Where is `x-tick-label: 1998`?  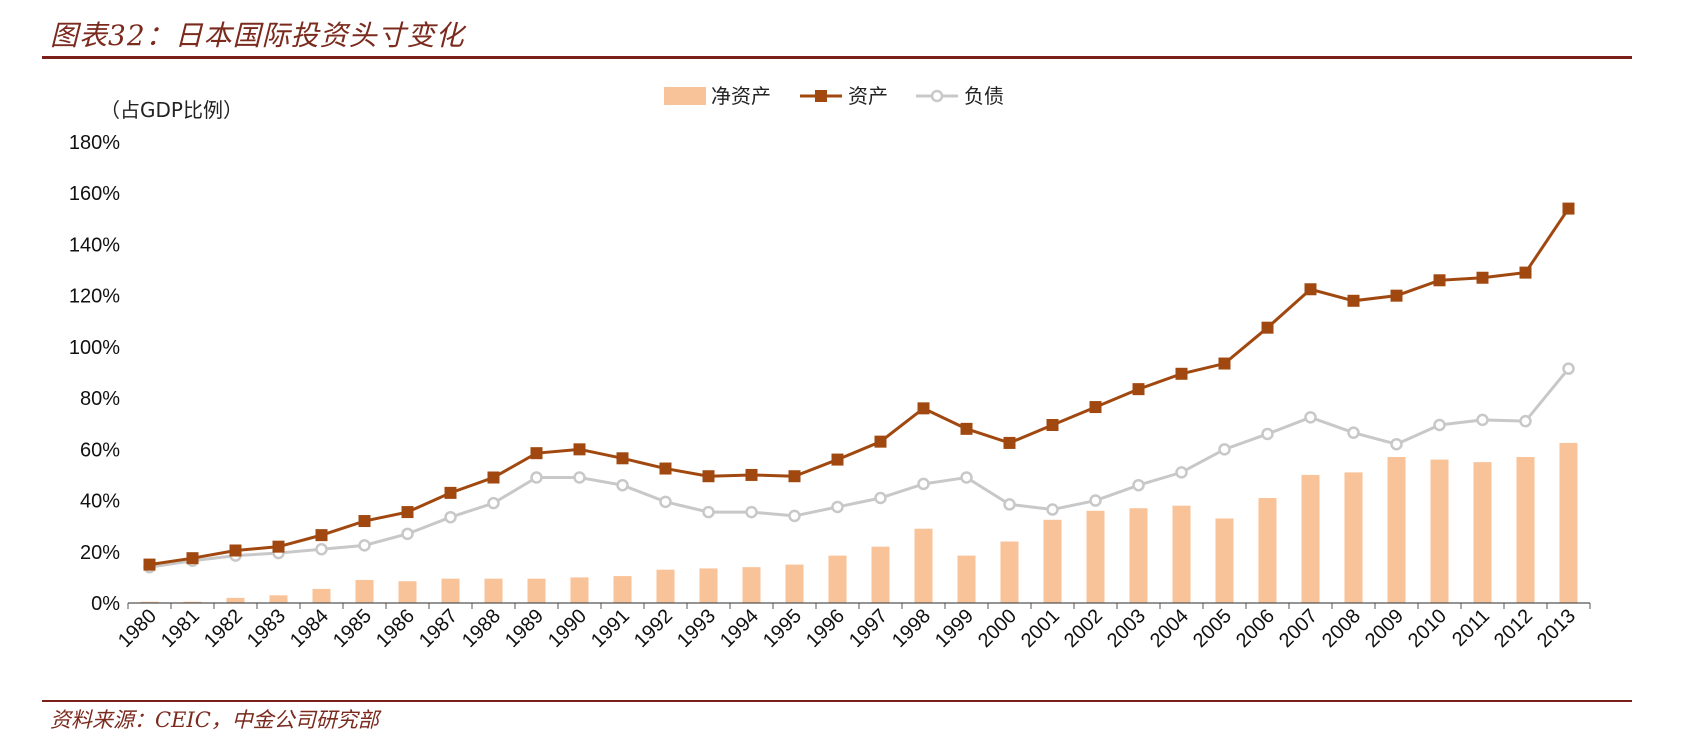 x-tick-label: 1998 is located at coordinates (911, 628).